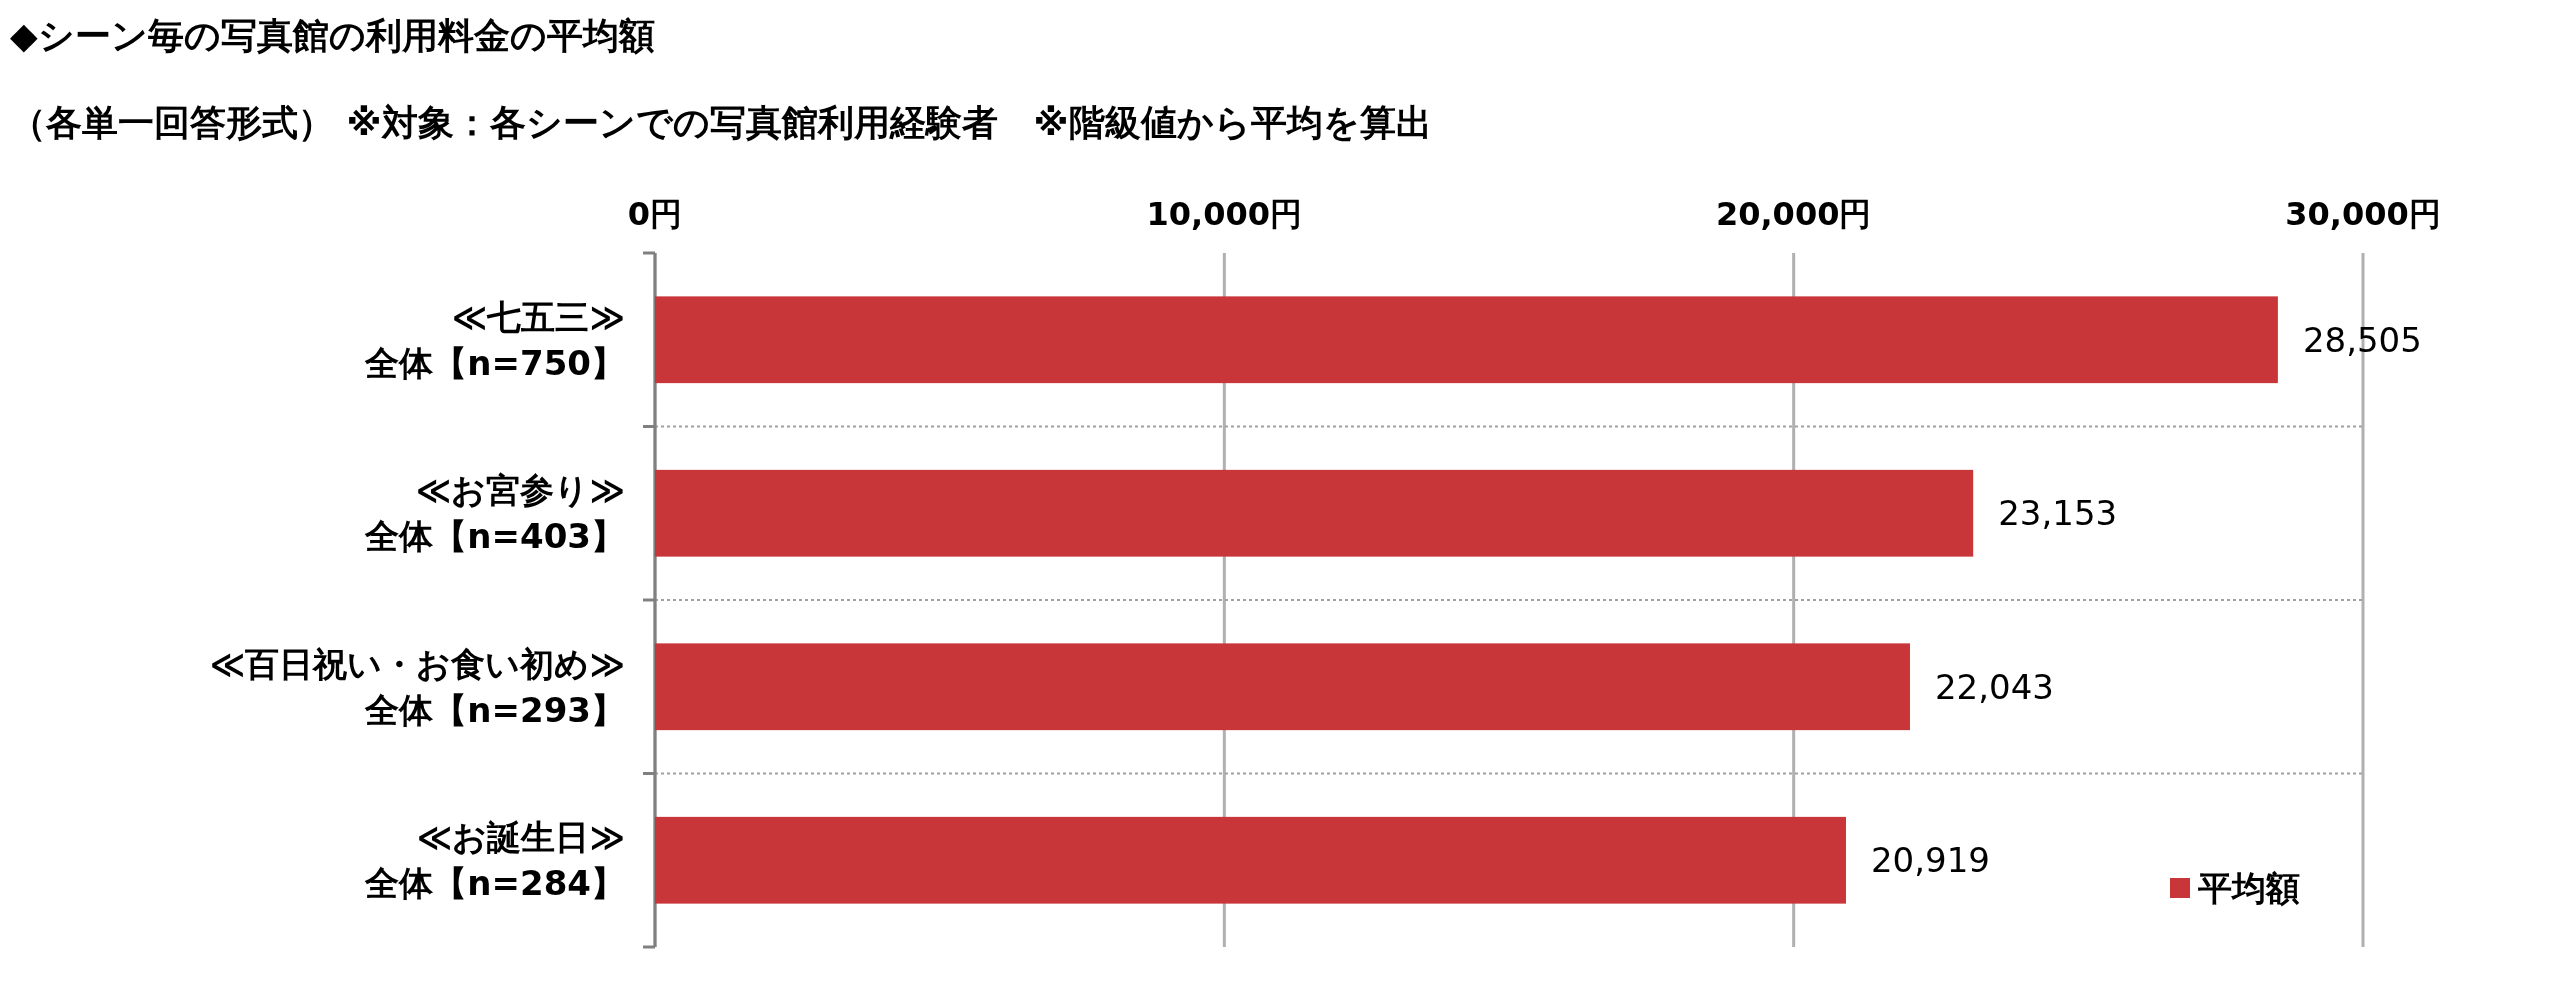  Describe the element at coordinates (1930, 860) in the screenshot. I see `data-label: 20,919` at that location.